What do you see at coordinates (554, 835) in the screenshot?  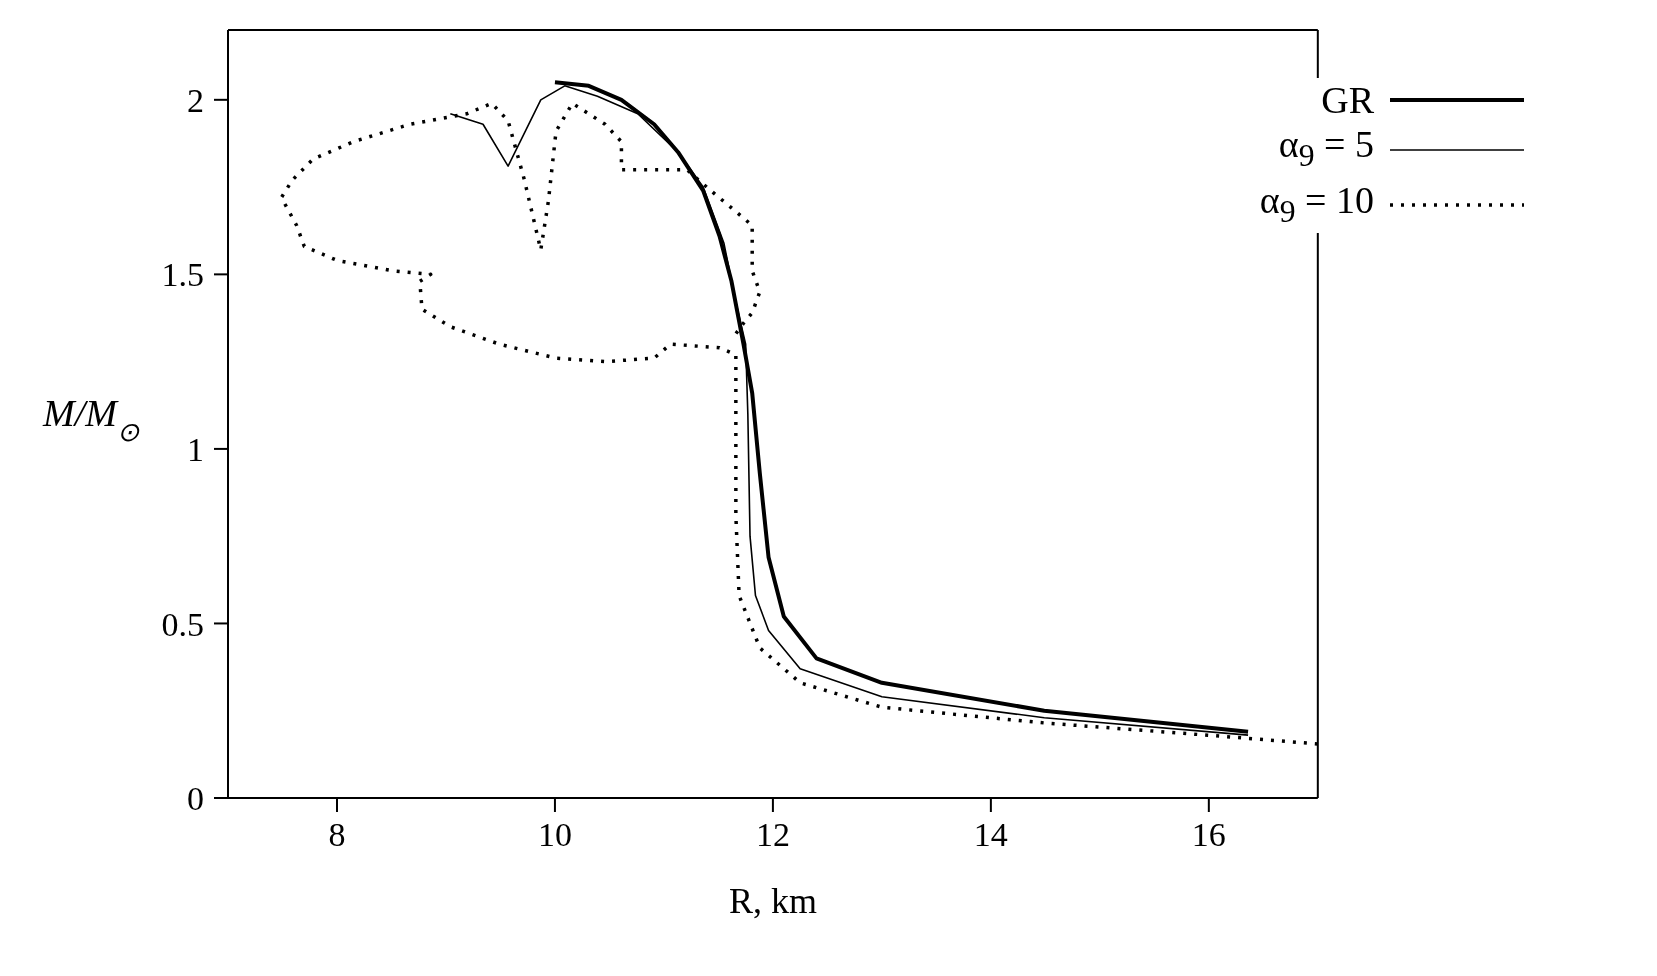 I see `x-tick-label: 10` at bounding box center [554, 835].